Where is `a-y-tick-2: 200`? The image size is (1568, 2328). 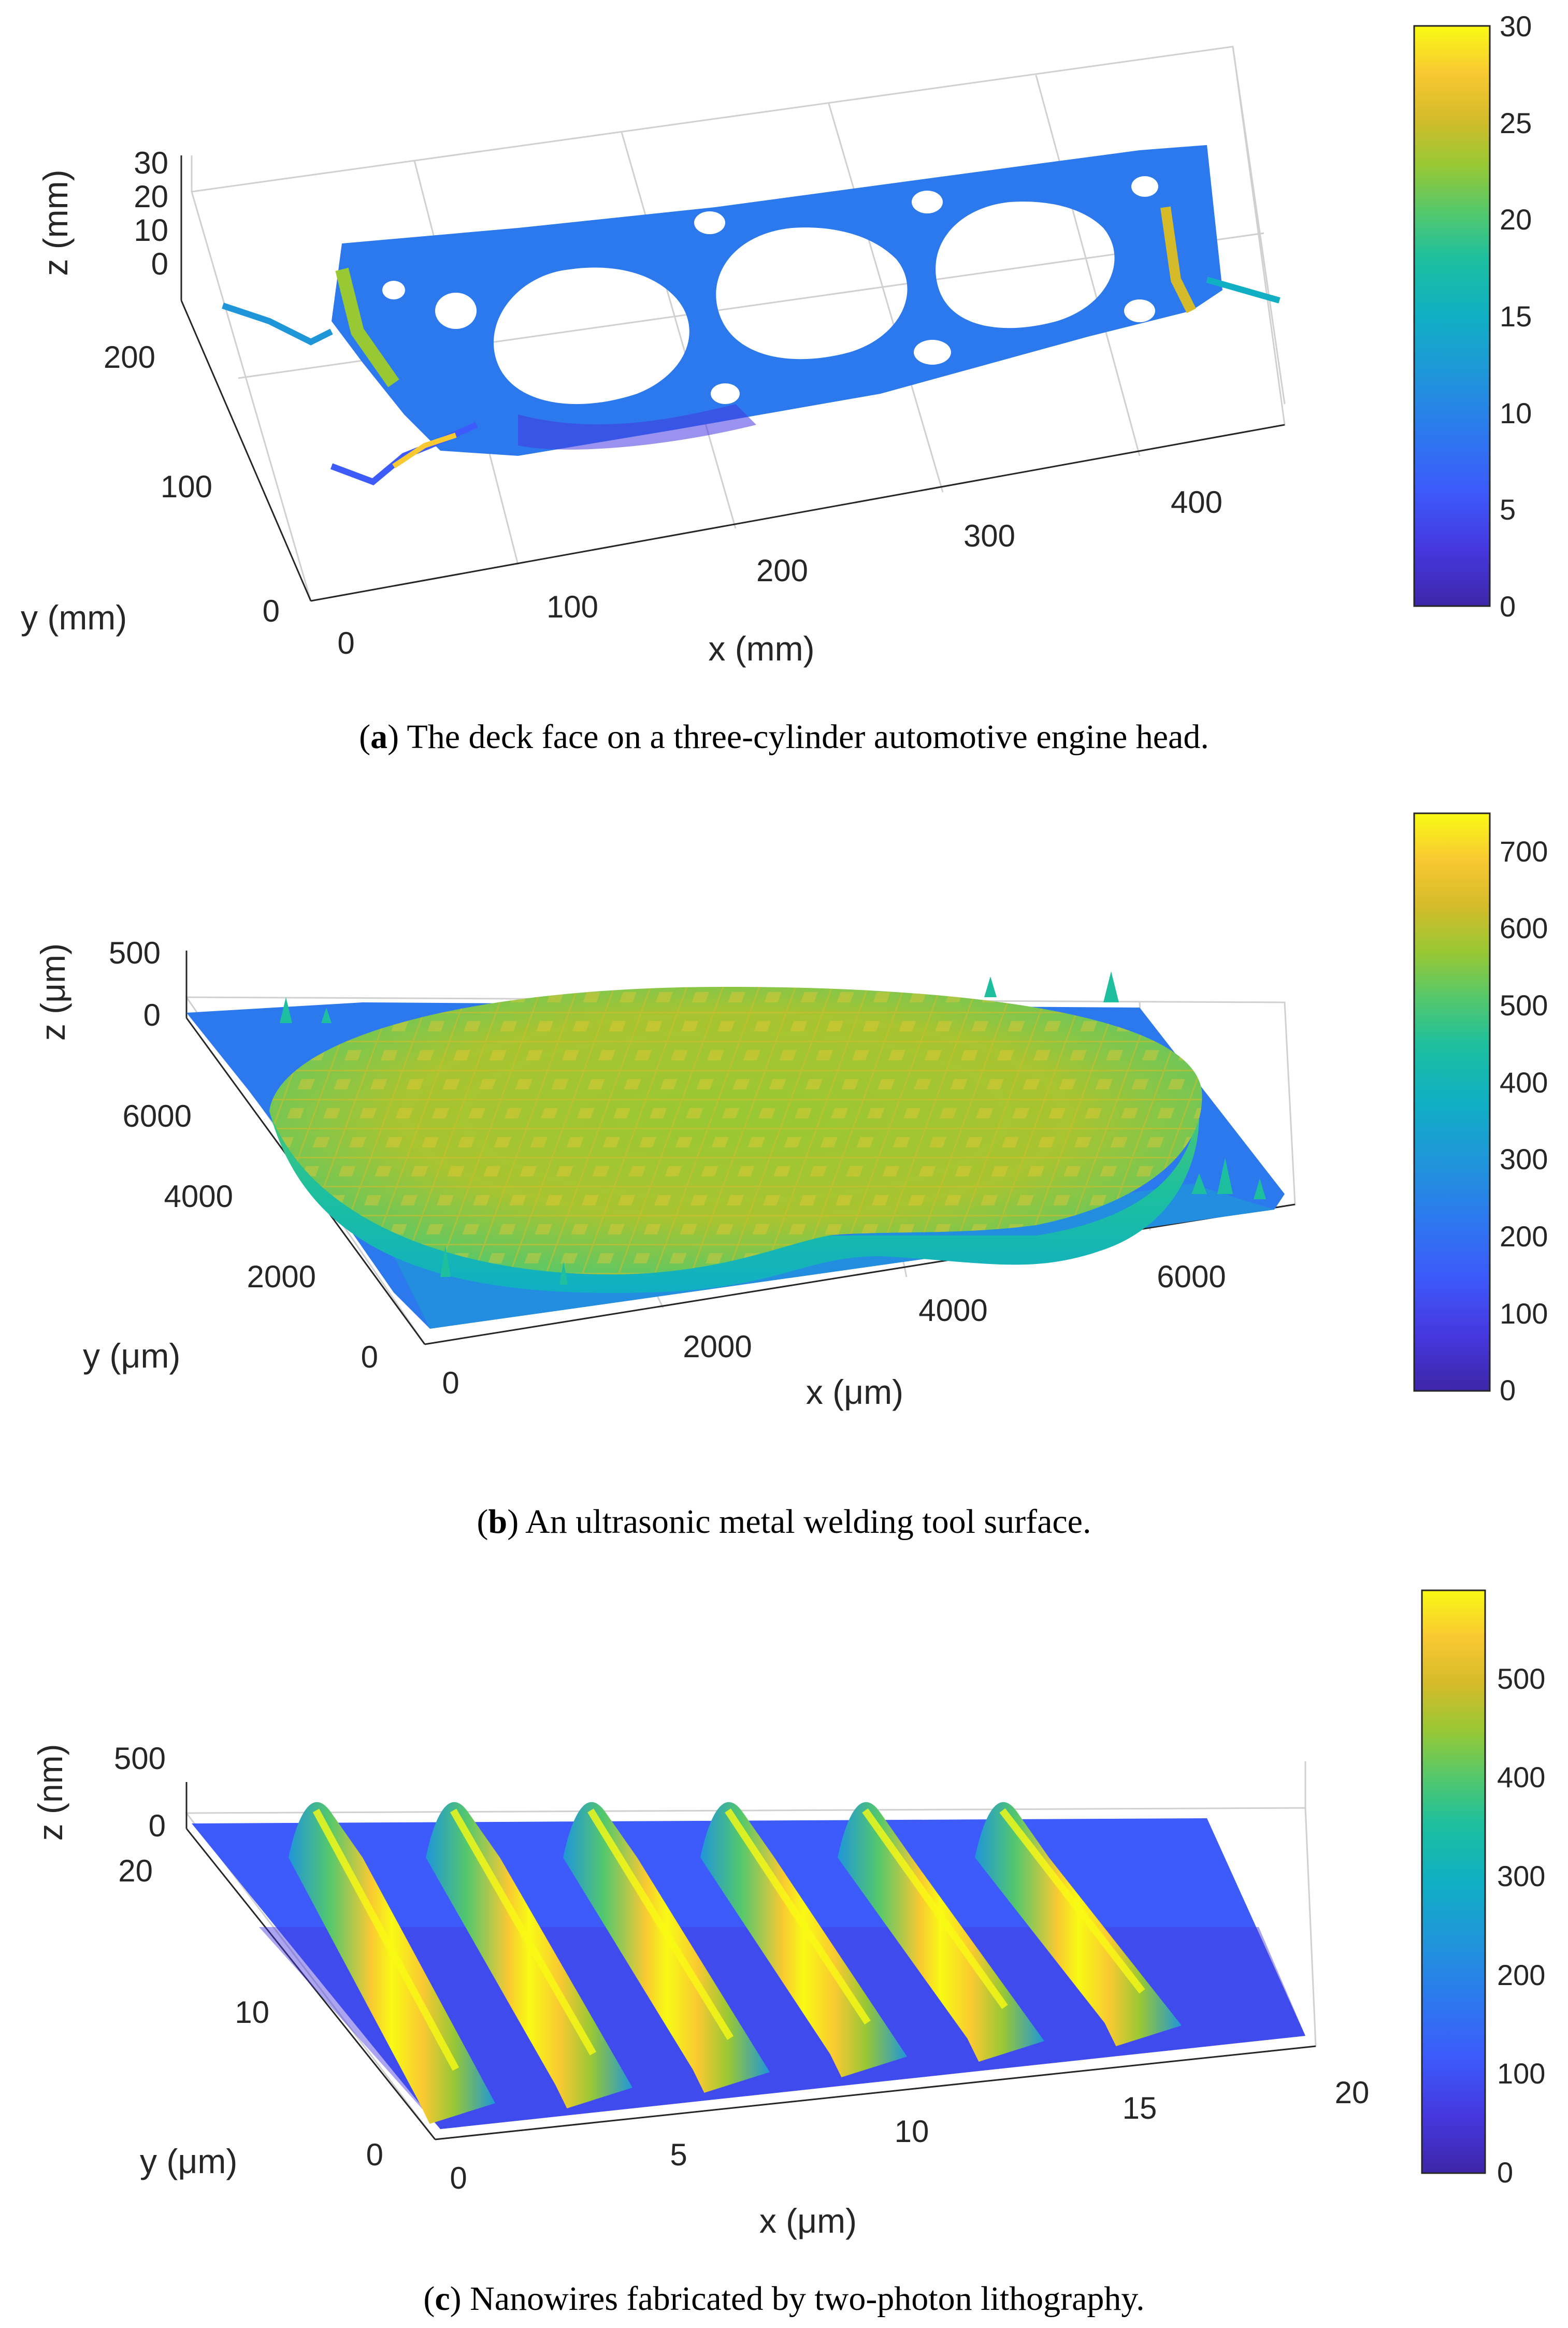
a-y-tick-2: 200 is located at coordinates (129, 357).